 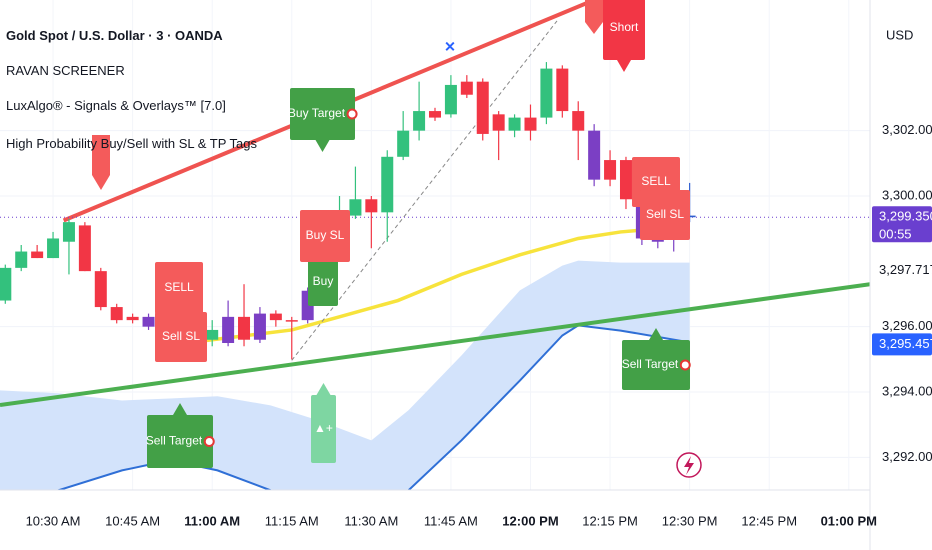 What do you see at coordinates (849, 520) in the screenshot?
I see `x-tick-label: 01:00 PM` at bounding box center [849, 520].